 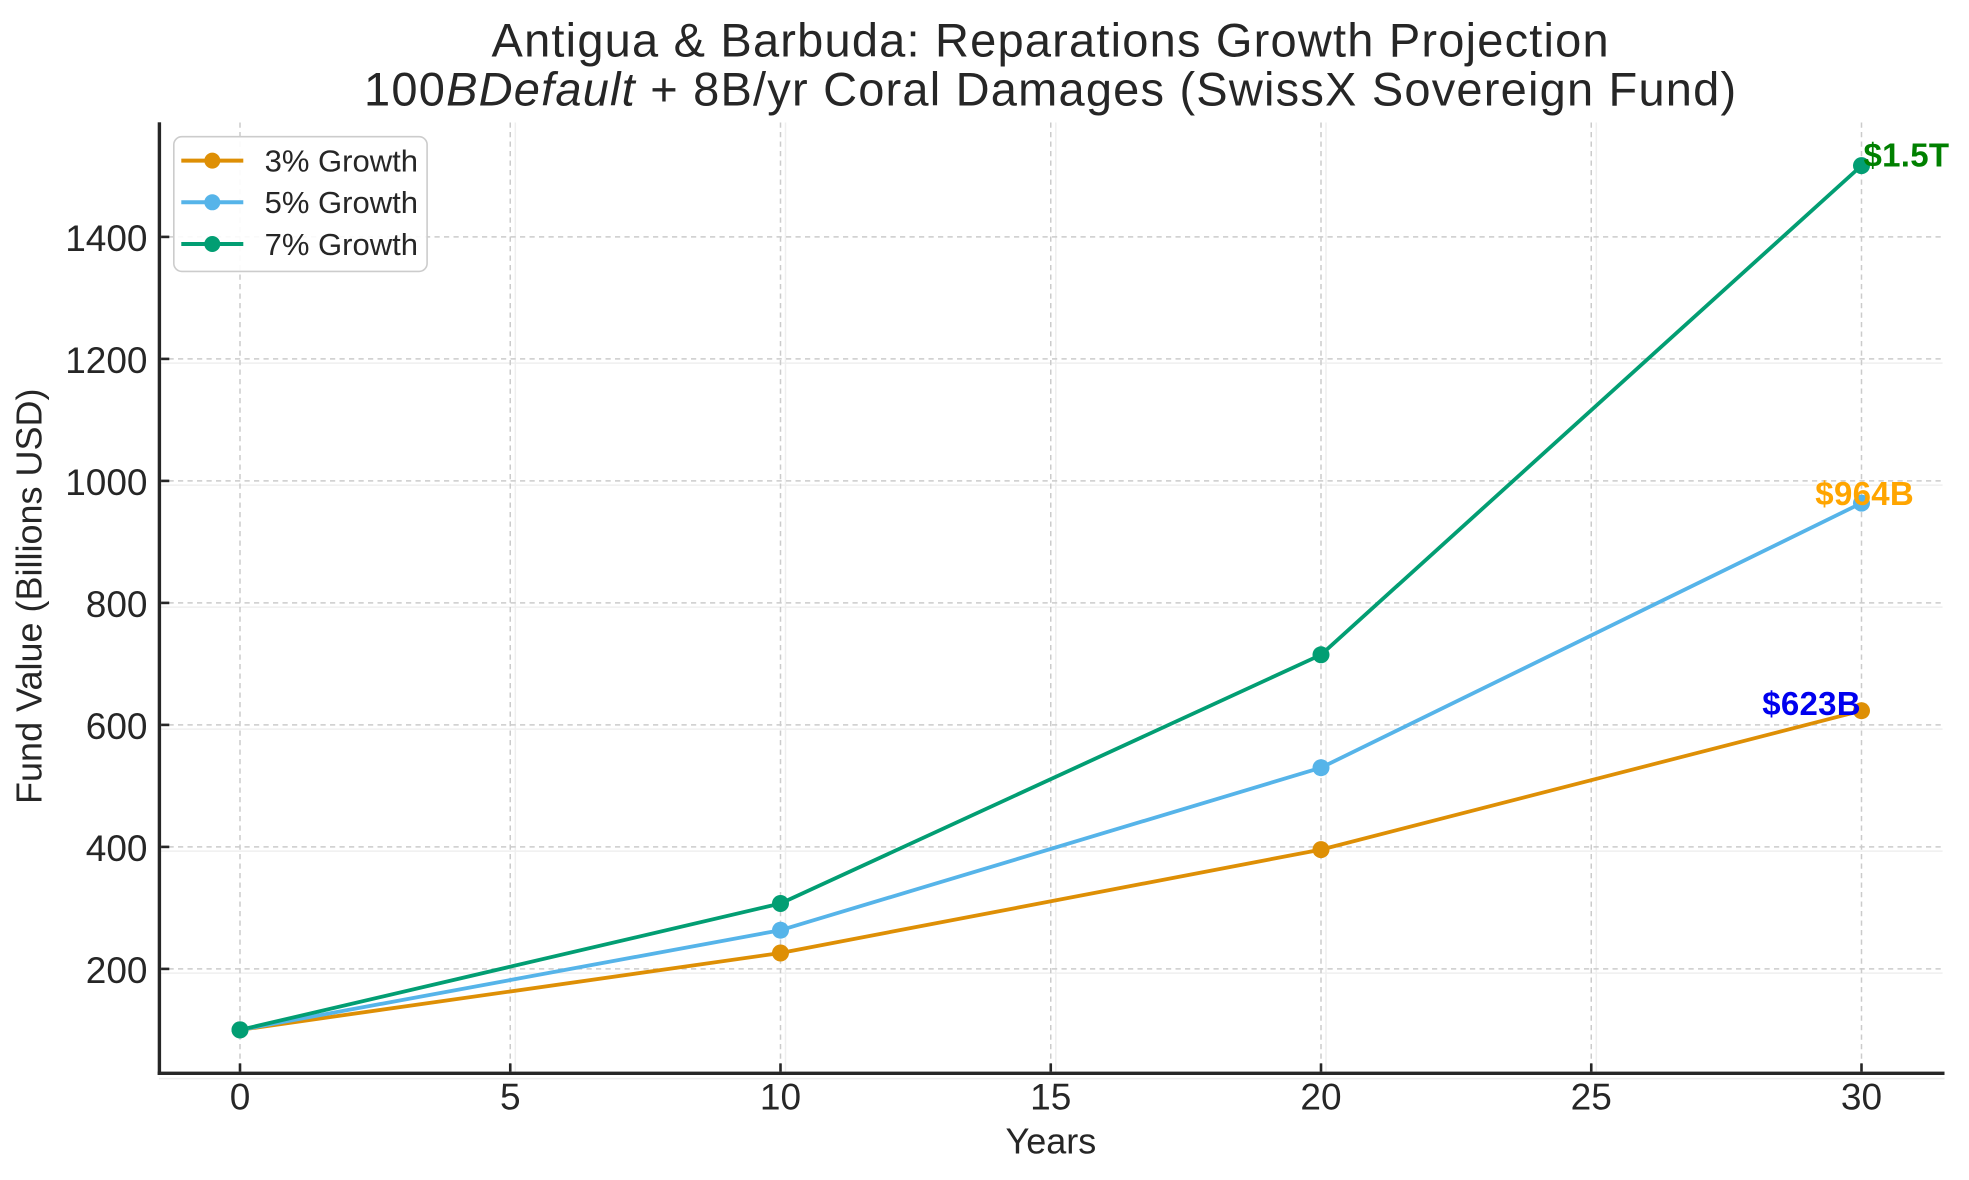 What do you see at coordinates (117, 604) in the screenshot?
I see `svg-text: 800` at bounding box center [117, 604].